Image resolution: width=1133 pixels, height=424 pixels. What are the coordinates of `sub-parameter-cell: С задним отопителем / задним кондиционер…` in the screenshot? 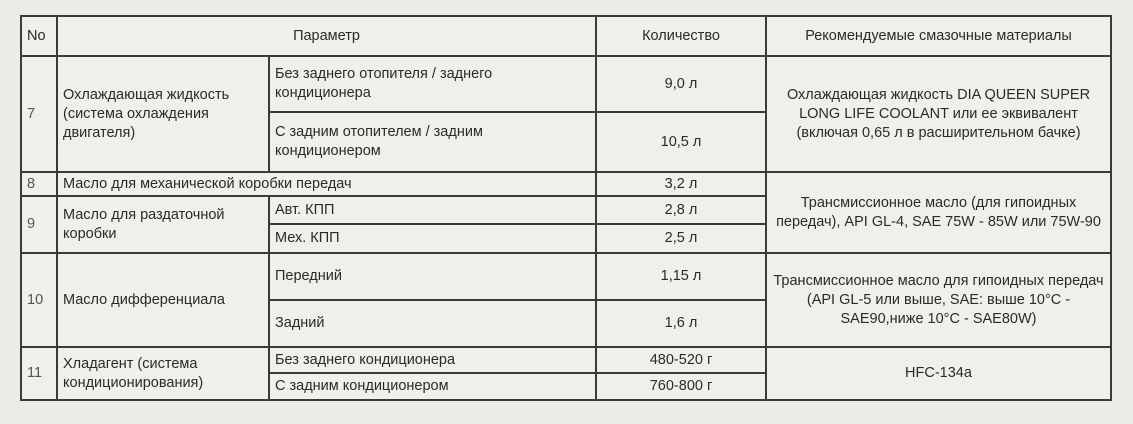 It's located at (432, 142).